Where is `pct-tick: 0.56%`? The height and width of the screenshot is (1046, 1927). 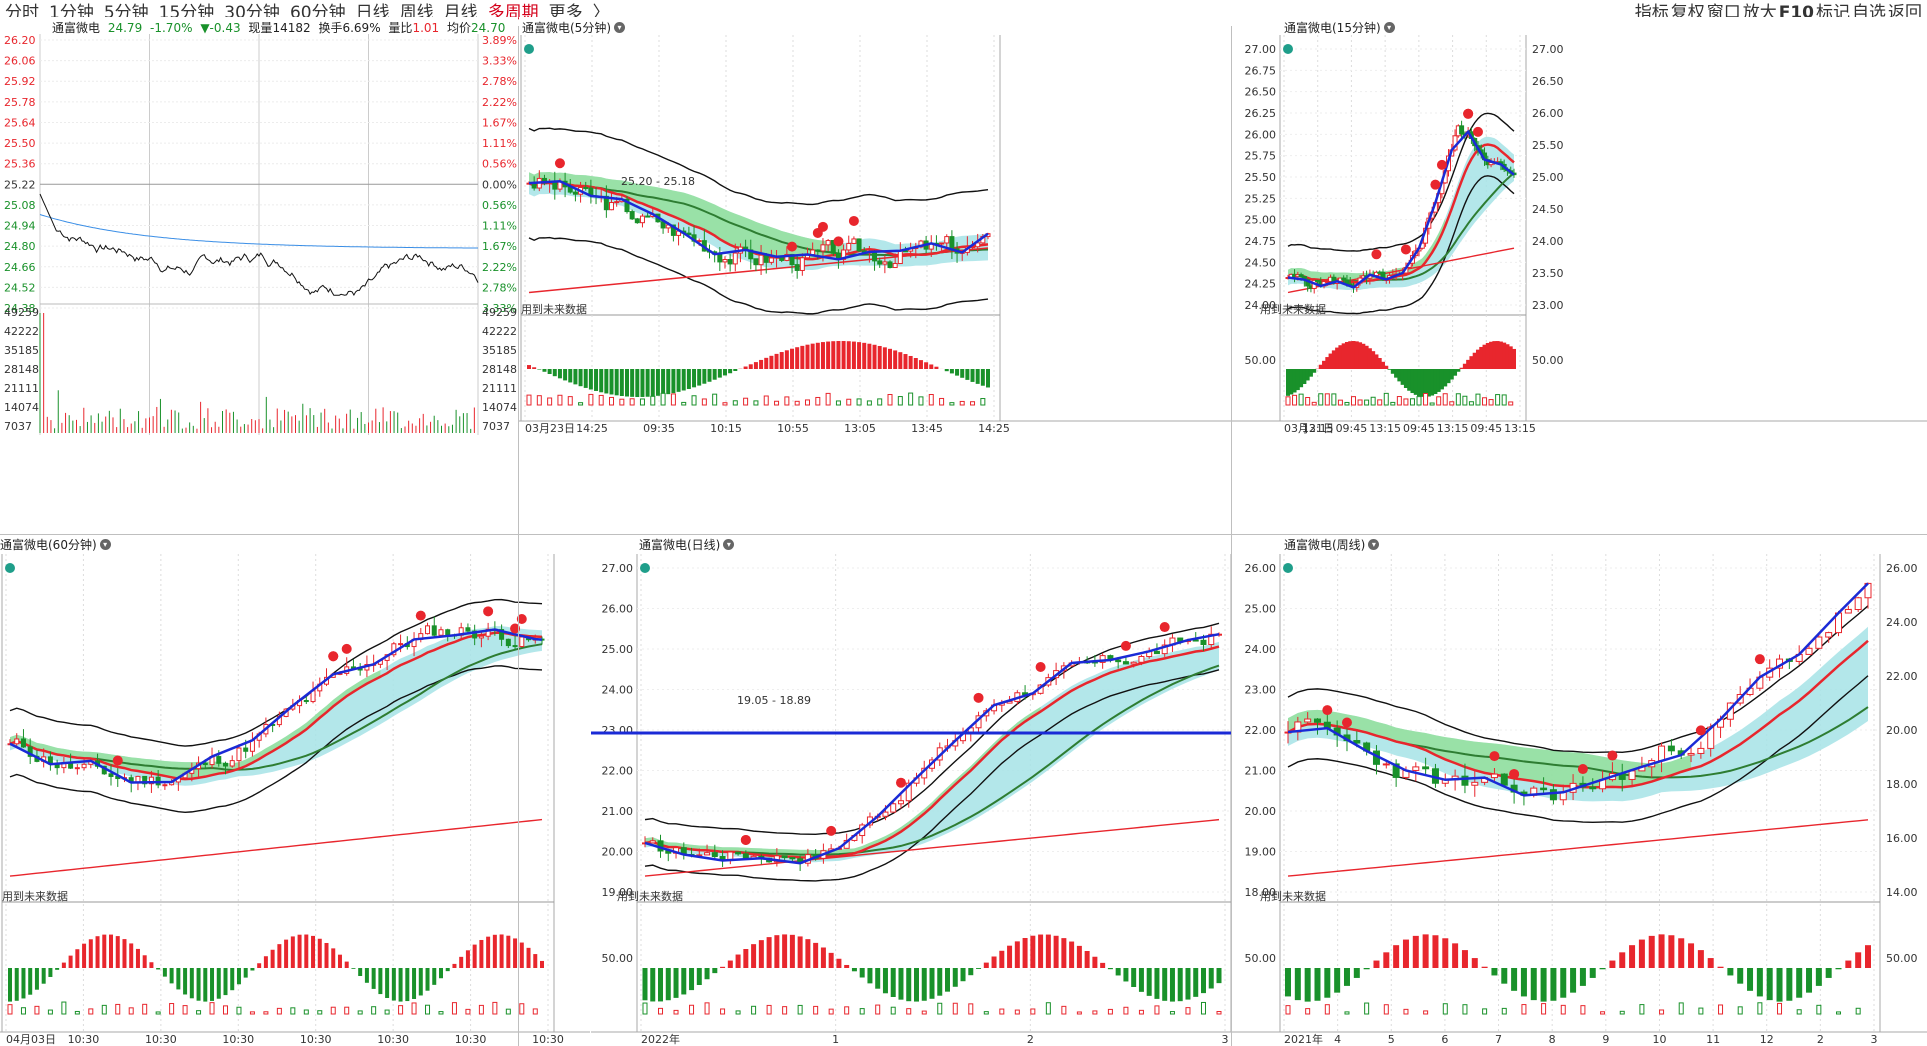 pct-tick: 0.56% is located at coordinates (499, 164).